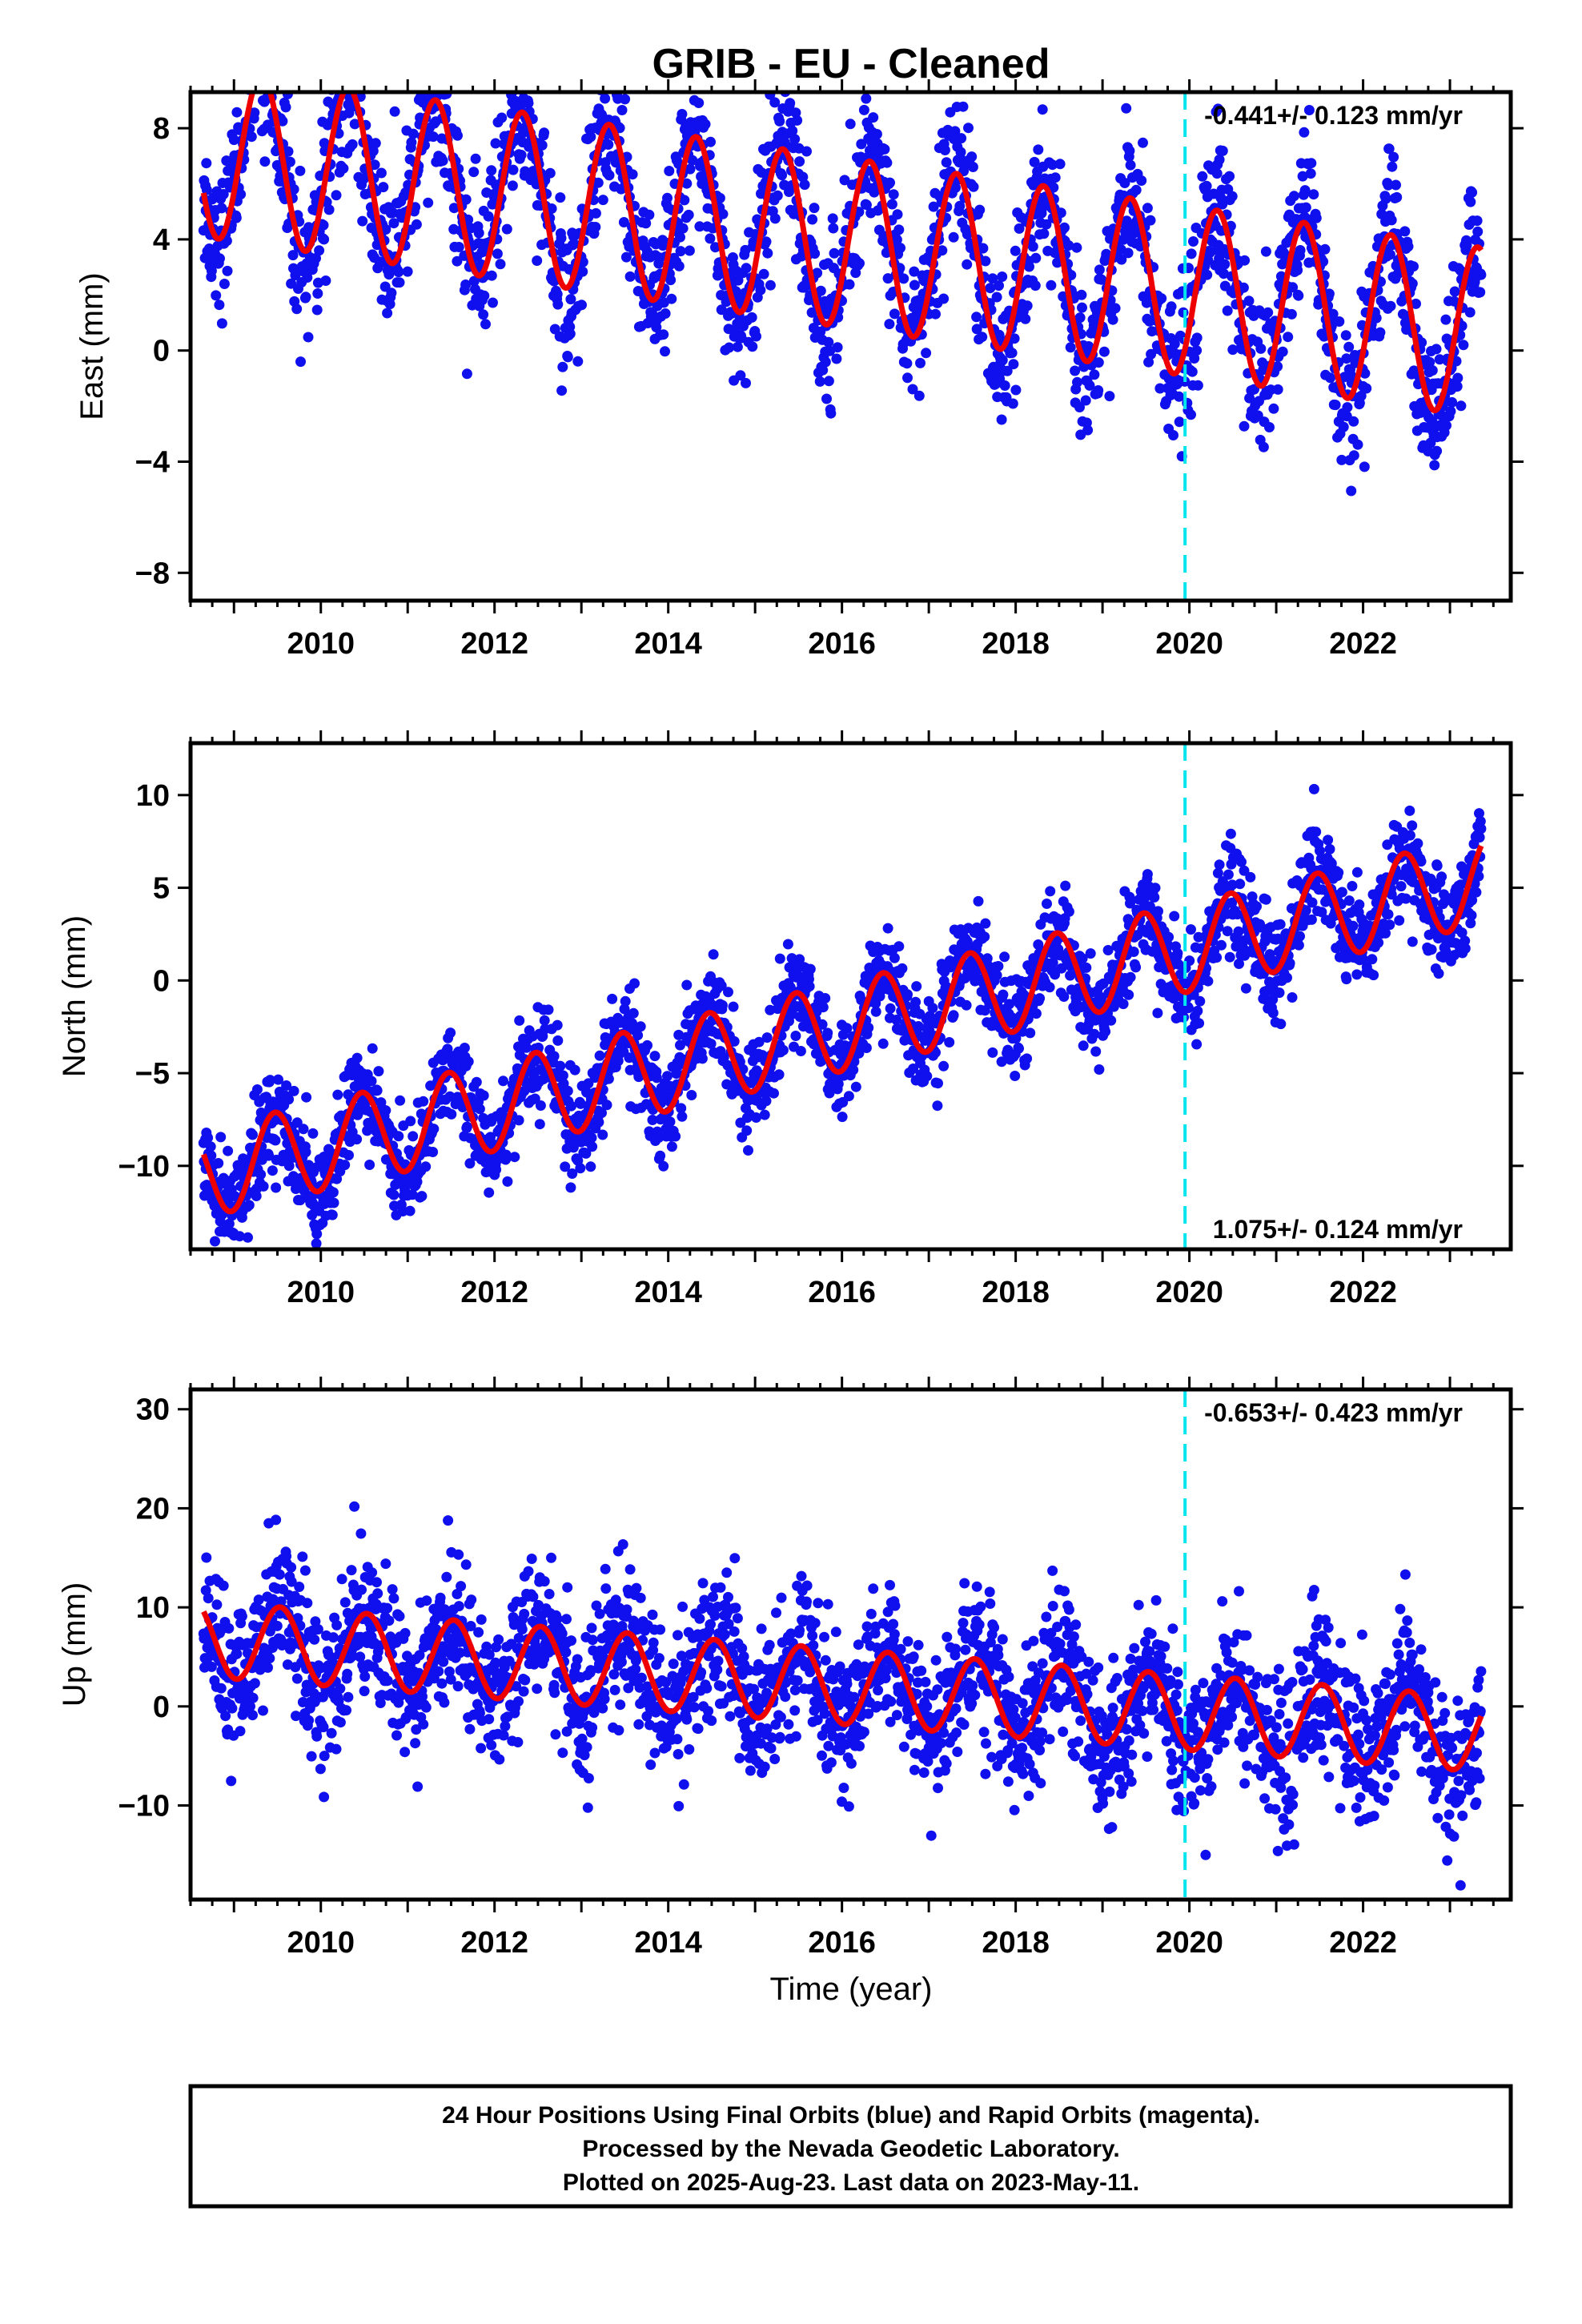 The height and width of the screenshot is (2324, 1582). What do you see at coordinates (152, 573) in the screenshot?
I see `y-tick-label: −8` at bounding box center [152, 573].